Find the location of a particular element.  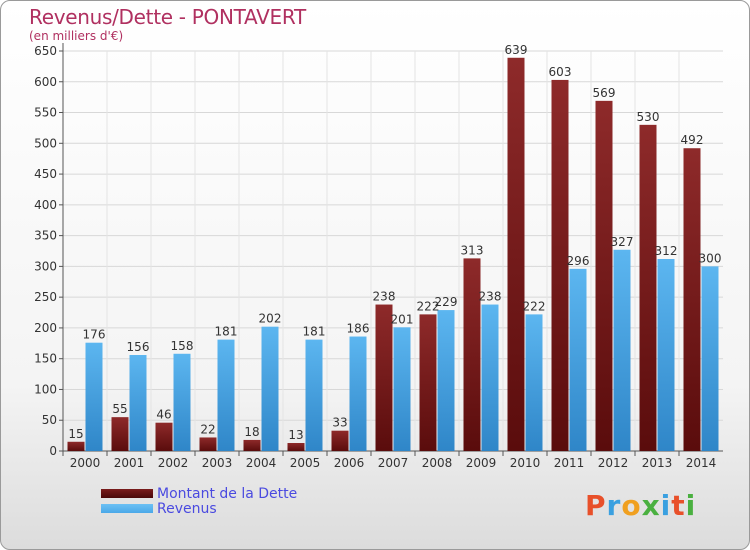

logo-letter: r is located at coordinates (614, 505).